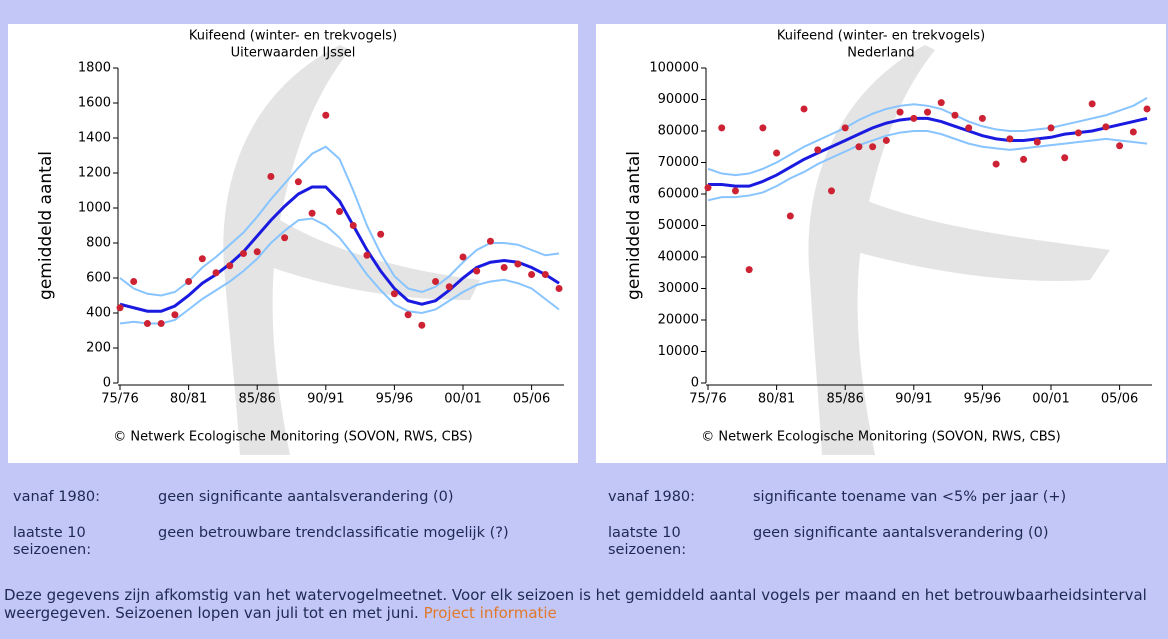 The image size is (1168, 639). Describe the element at coordinates (531, 399) in the screenshot. I see `x-tick-label: 05/06` at that location.